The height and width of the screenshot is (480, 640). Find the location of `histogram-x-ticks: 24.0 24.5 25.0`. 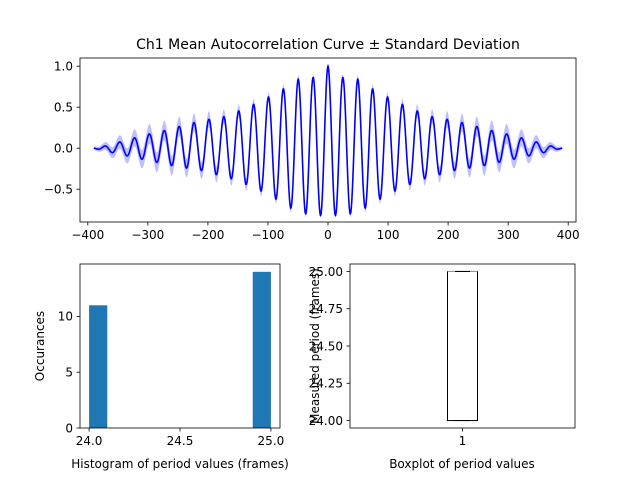

histogram-x-ticks: 24.0 24.5 25.0 is located at coordinates (180, 438).